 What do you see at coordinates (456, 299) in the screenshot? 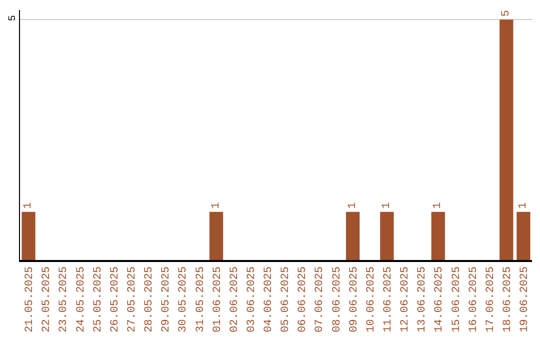
I see `x-tick-label: 15.06.2025` at bounding box center [456, 299].